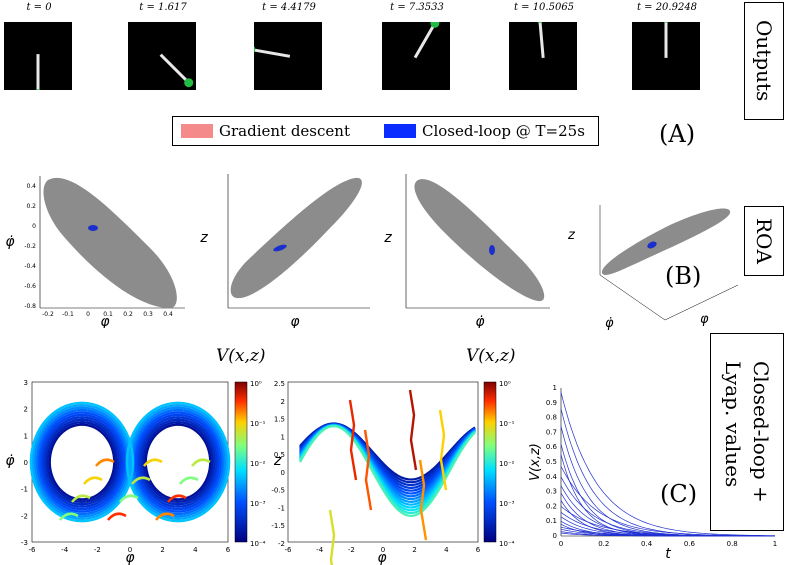 The image size is (789, 565). I want to click on phase2-ylabel: z, so click(277, 461).